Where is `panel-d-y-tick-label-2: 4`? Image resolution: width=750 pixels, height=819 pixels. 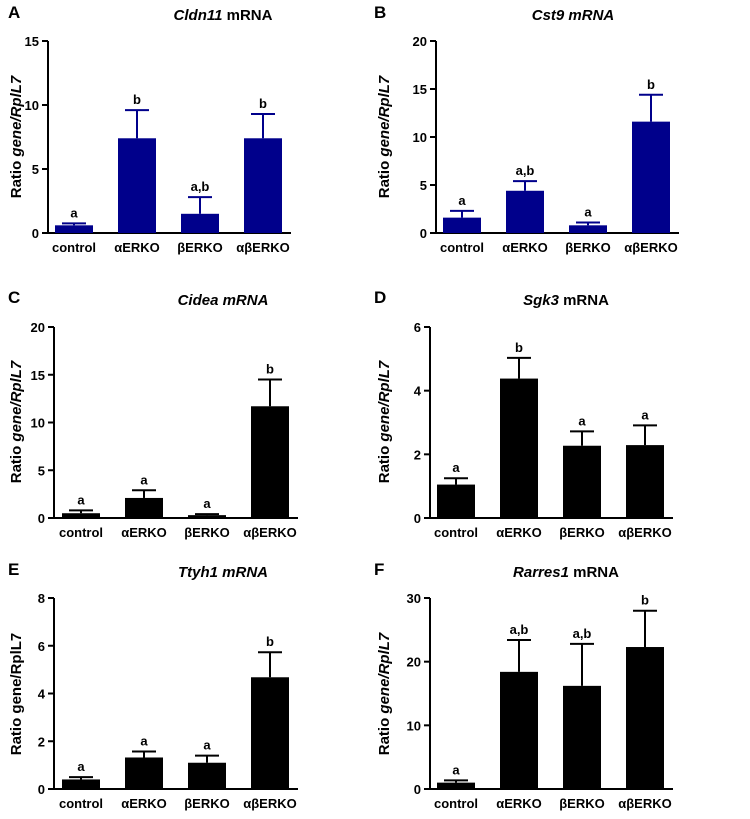
panel-d-y-tick-label-2: 4 is located at coordinates (418, 391).